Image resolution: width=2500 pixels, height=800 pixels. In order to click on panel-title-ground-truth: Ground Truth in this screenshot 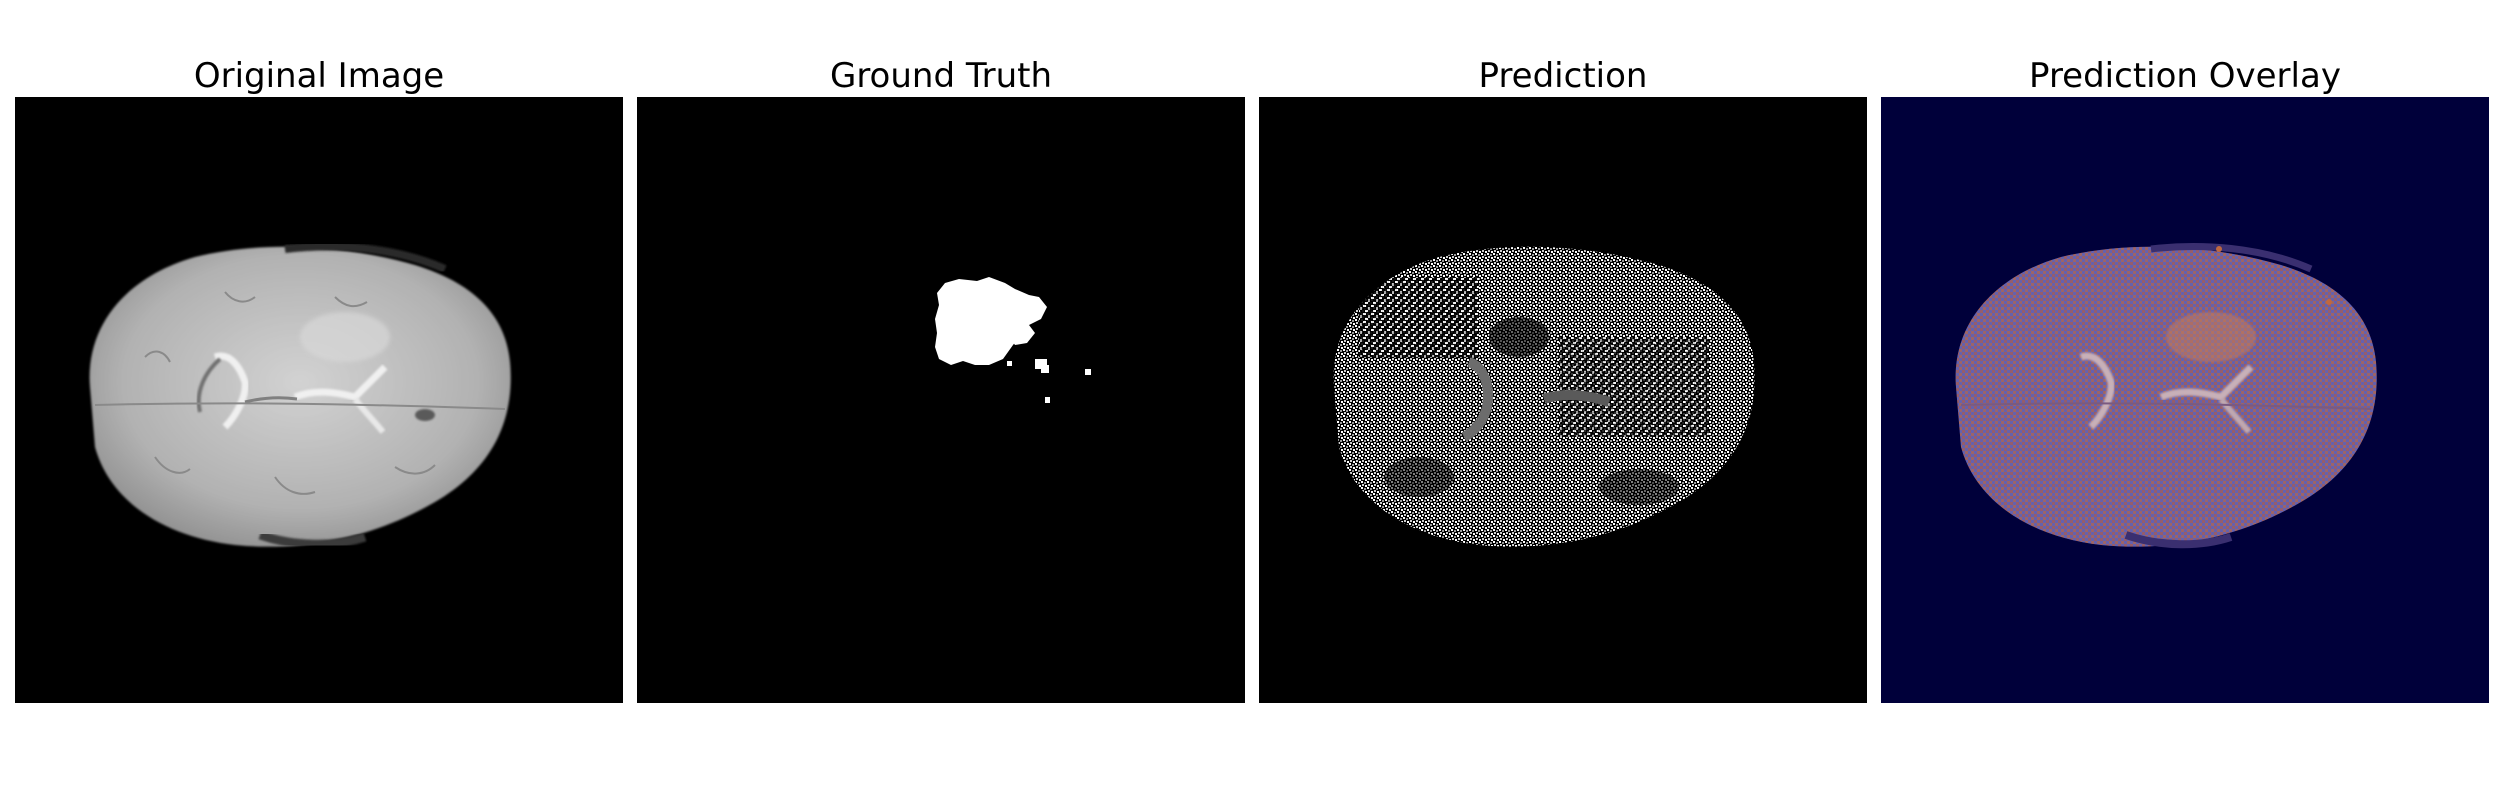, I will do `click(941, 76)`.